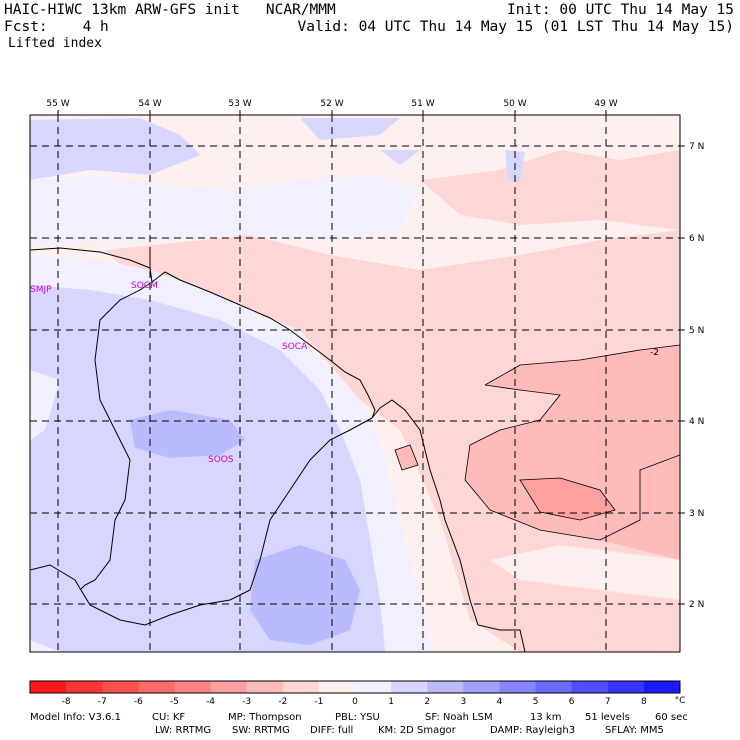 The width and height of the screenshot is (740, 740). What do you see at coordinates (417, 730) in the screenshot?
I see `model-info-km: KM: 2D Smagor` at bounding box center [417, 730].